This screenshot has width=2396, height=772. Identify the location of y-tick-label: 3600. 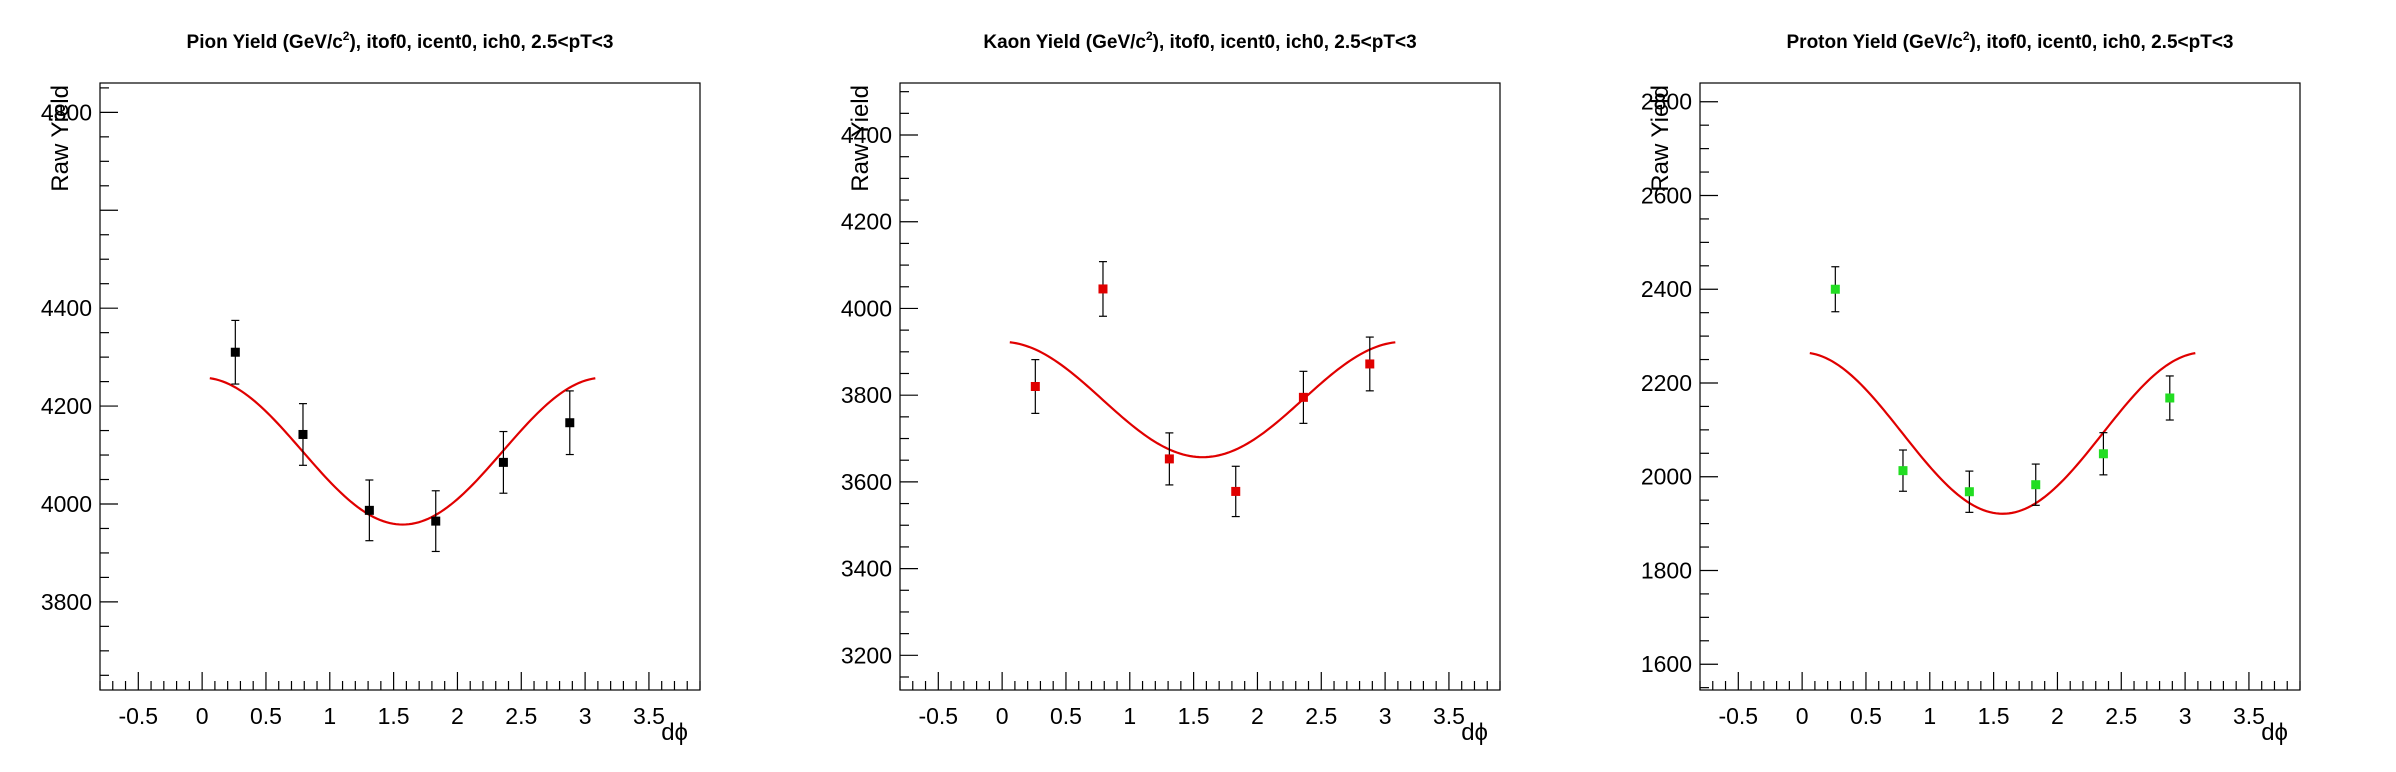
(866, 482).